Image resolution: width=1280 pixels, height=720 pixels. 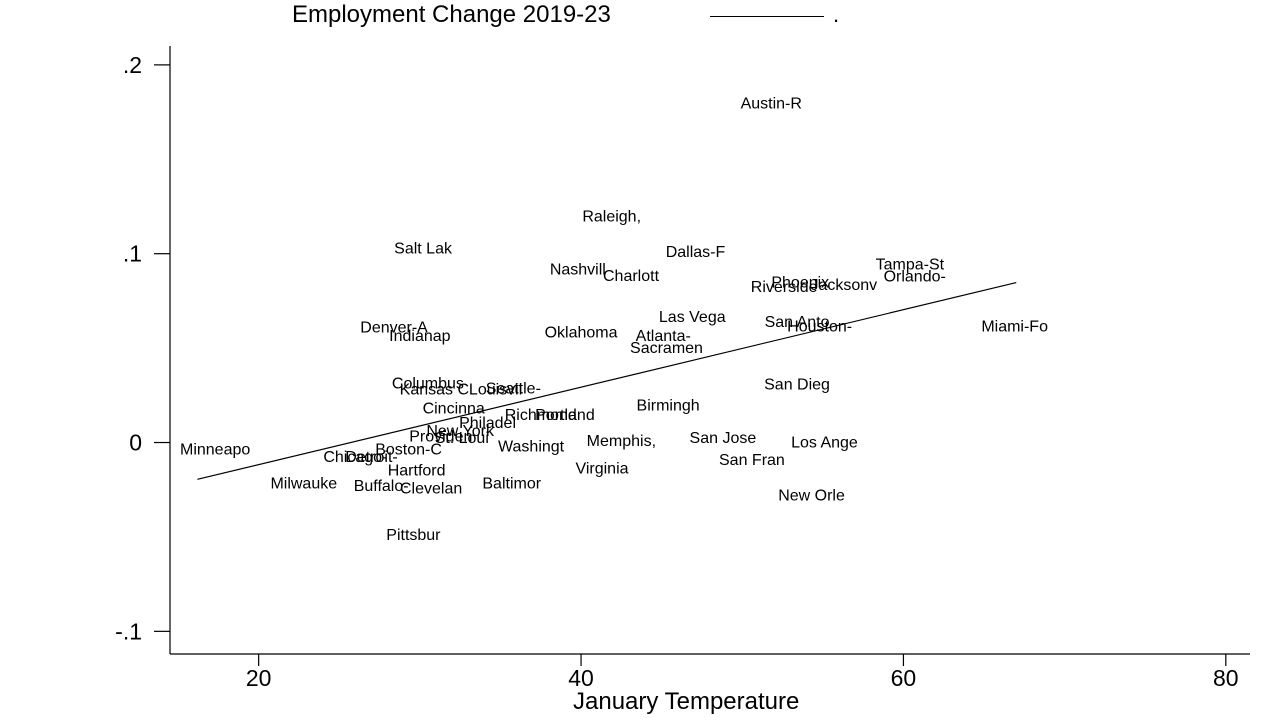 What do you see at coordinates (132, 65) in the screenshot?
I see `y-tick-label: .2` at bounding box center [132, 65].